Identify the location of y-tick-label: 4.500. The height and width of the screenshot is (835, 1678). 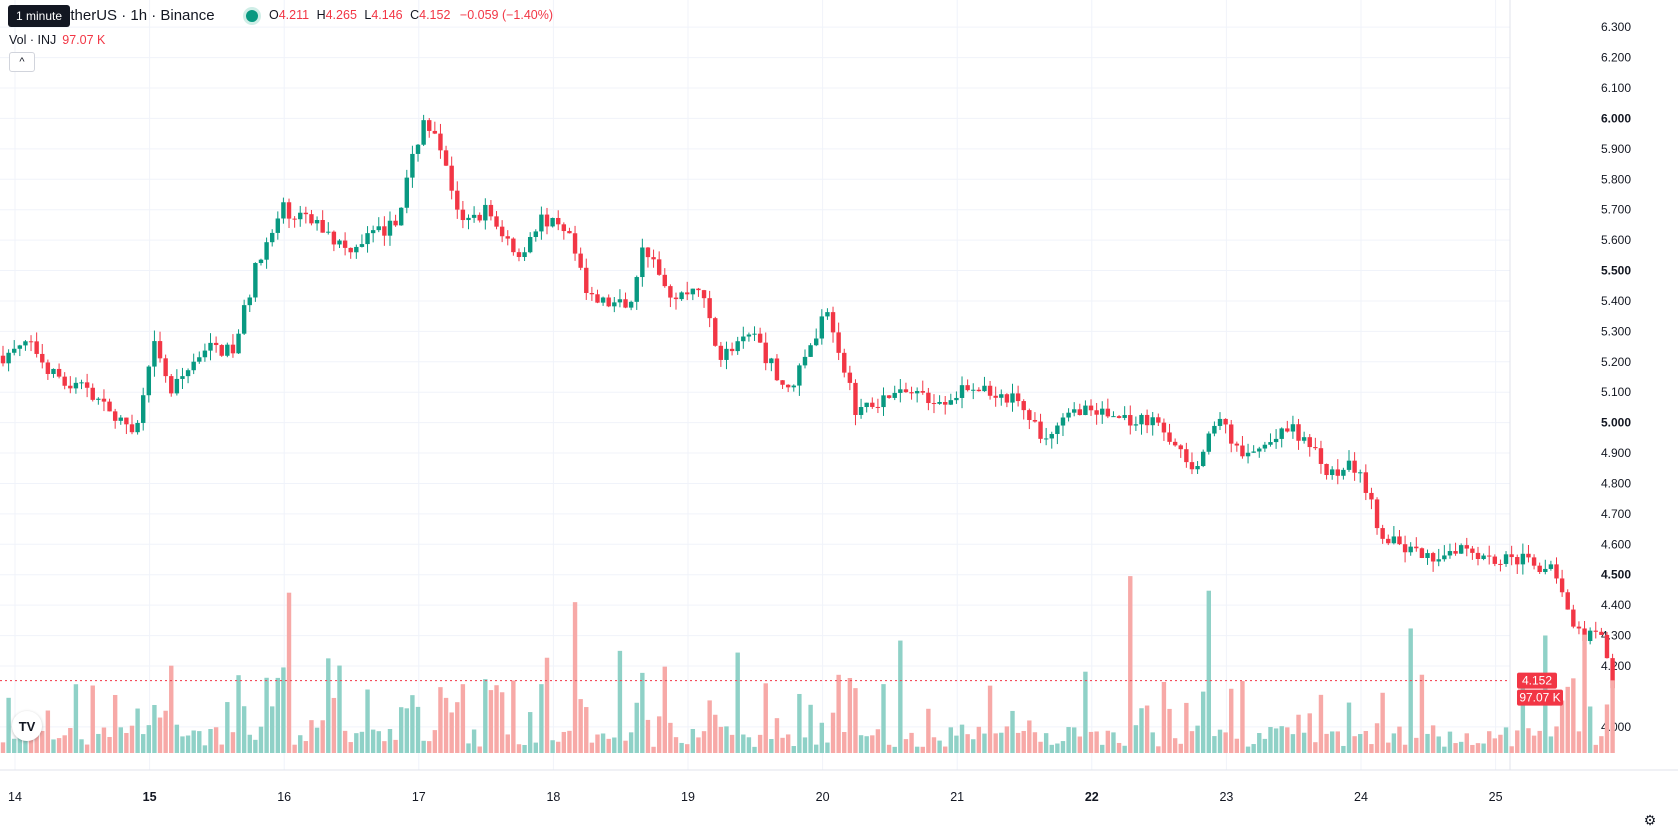
(1616, 575).